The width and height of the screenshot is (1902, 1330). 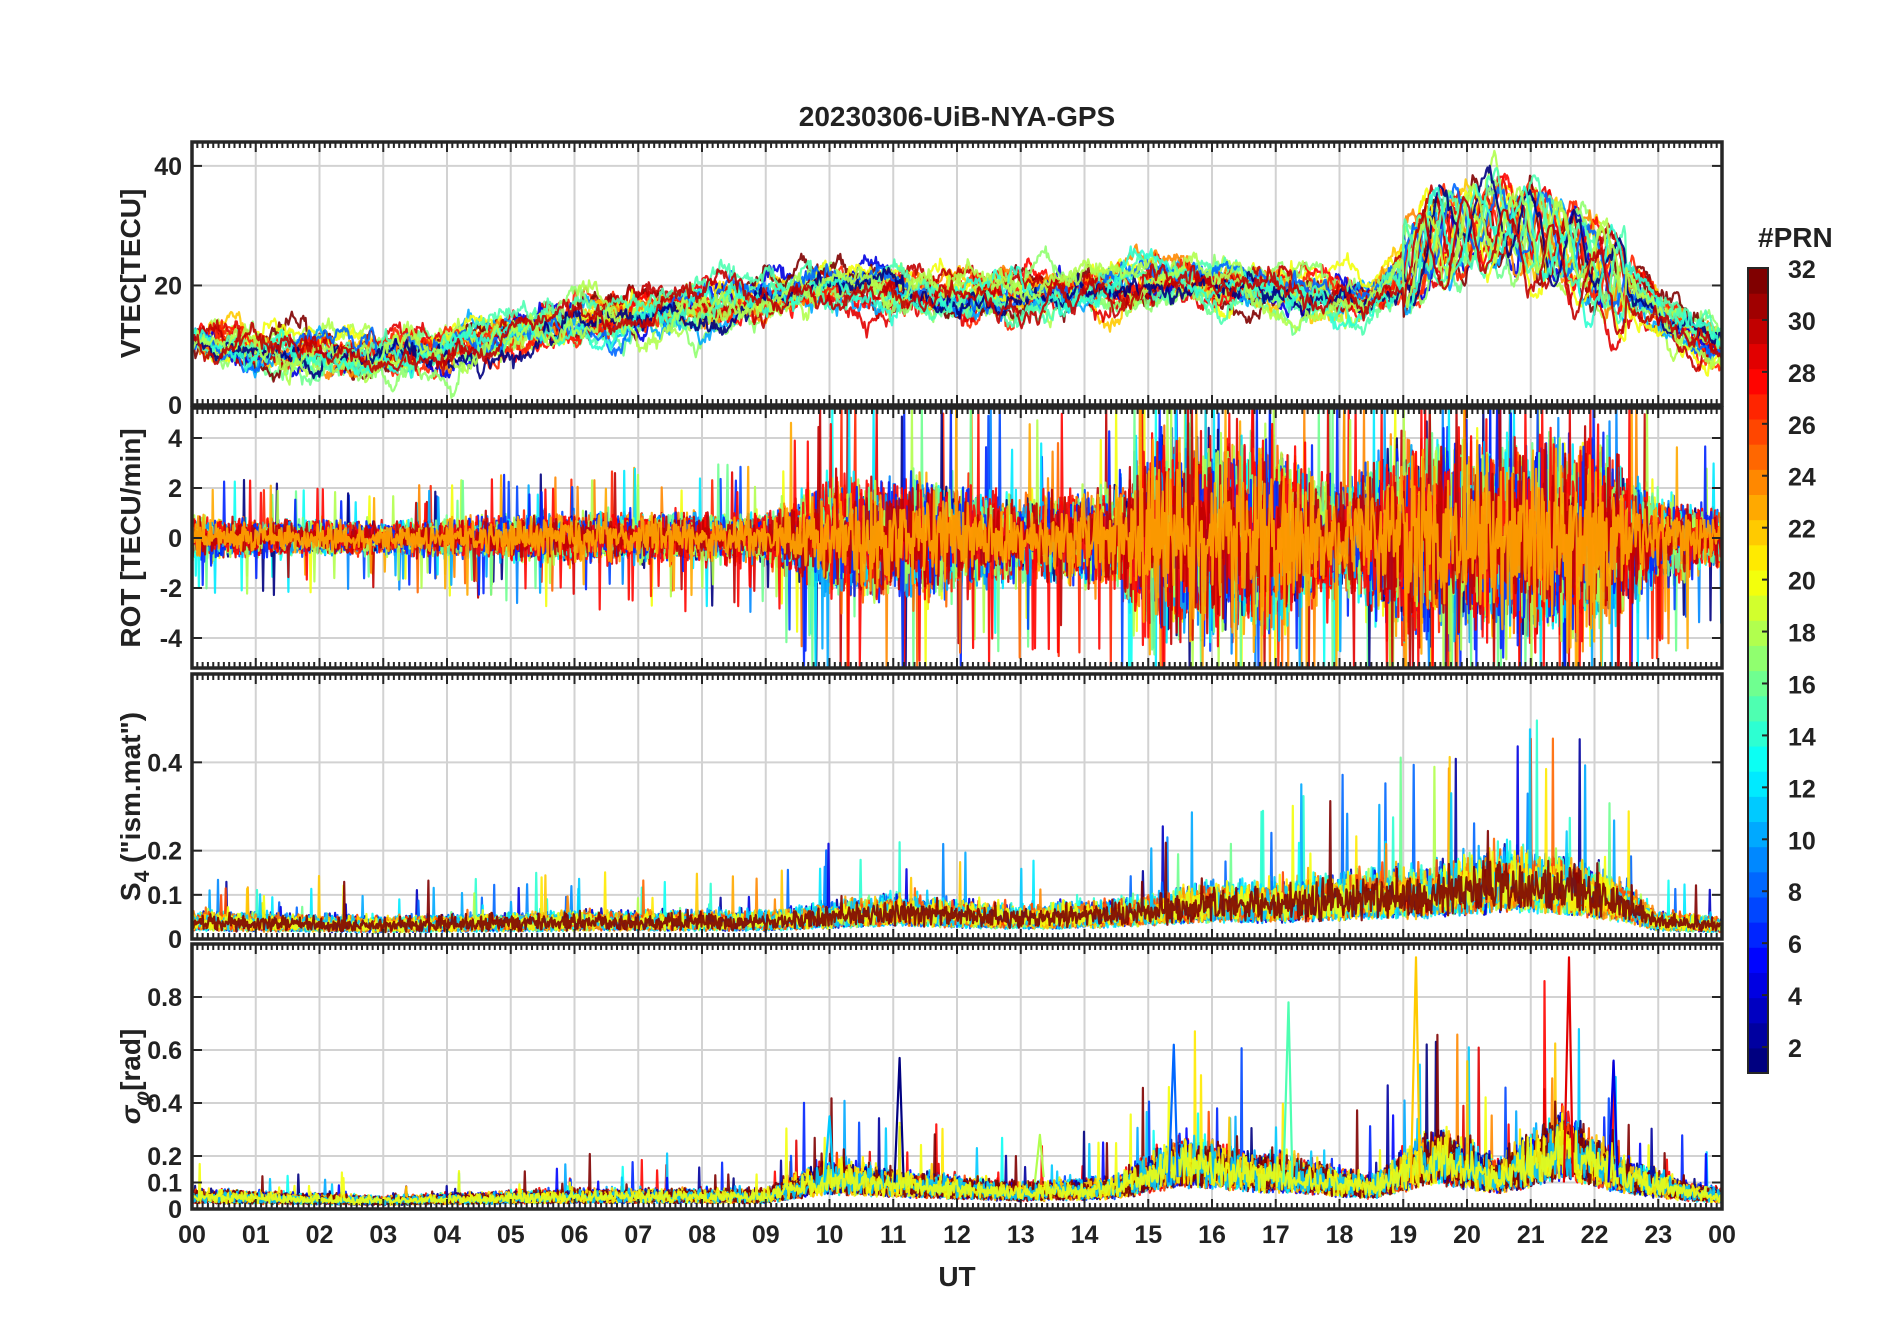 I want to click on colorbar-tick-label: 16, so click(x=1802, y=685).